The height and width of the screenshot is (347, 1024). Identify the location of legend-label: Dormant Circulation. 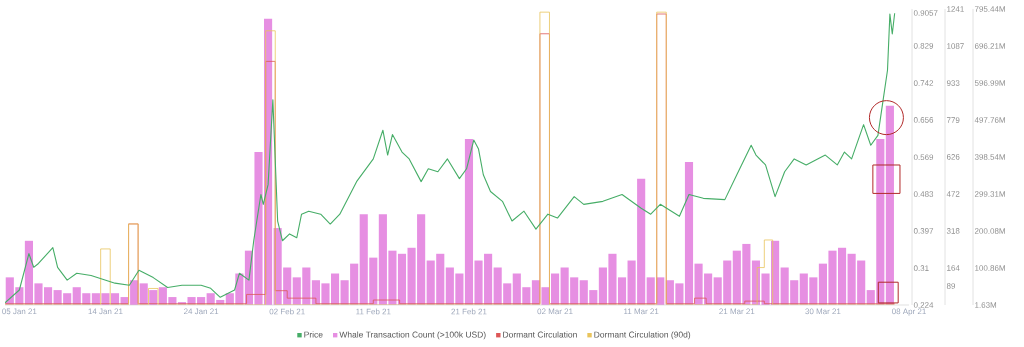
(540, 334).